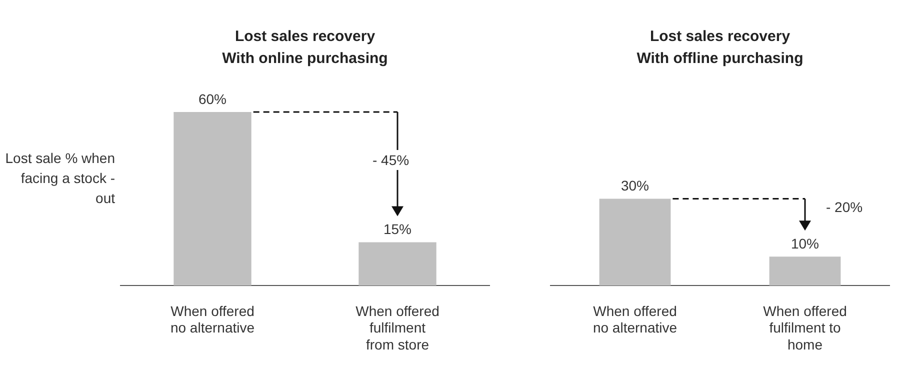 The width and height of the screenshot is (900, 372). Describe the element at coordinates (635, 186) in the screenshot. I see `data-label: 30%` at that location.